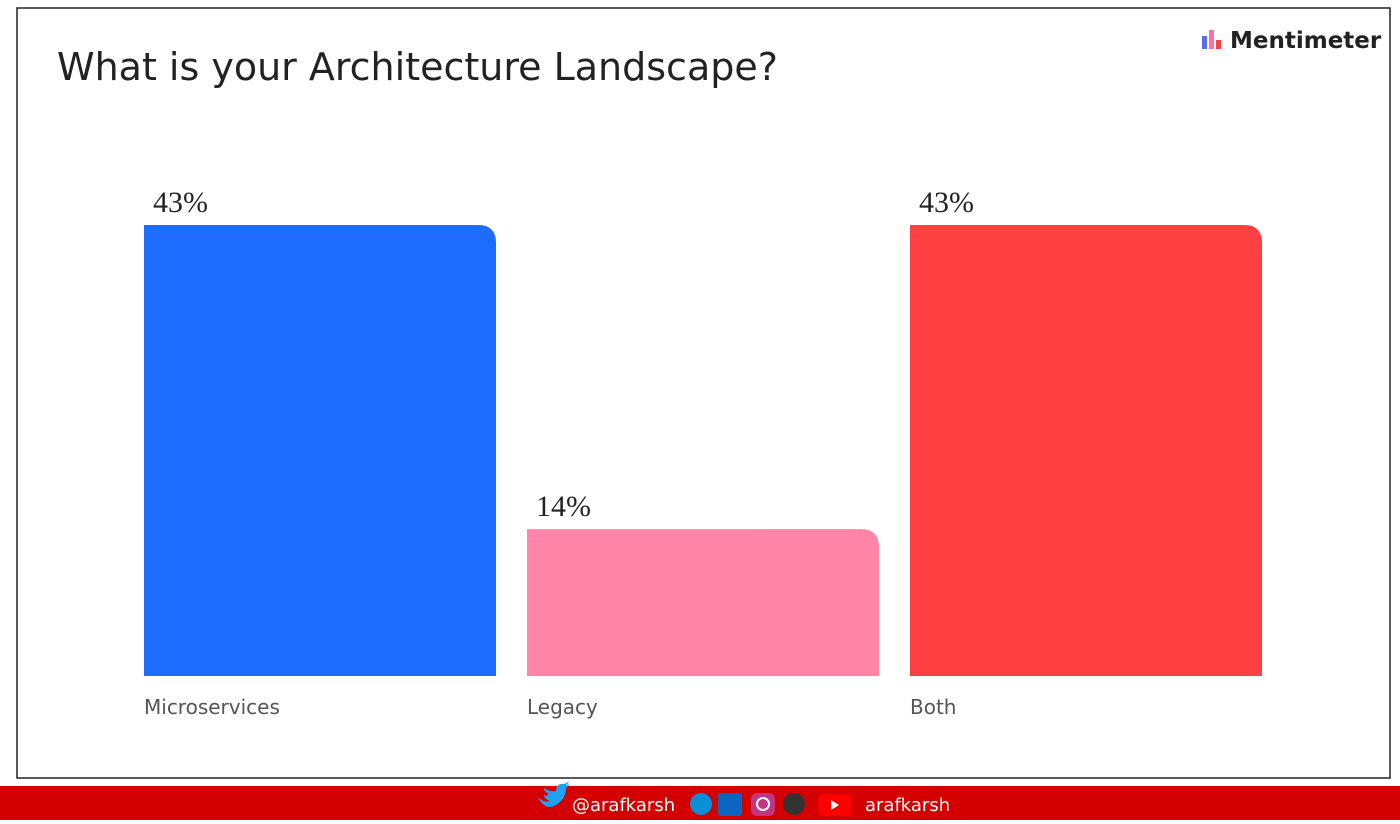 This screenshot has height=824, width=1400. What do you see at coordinates (563, 506) in the screenshot?
I see `value-label: 14%` at bounding box center [563, 506].